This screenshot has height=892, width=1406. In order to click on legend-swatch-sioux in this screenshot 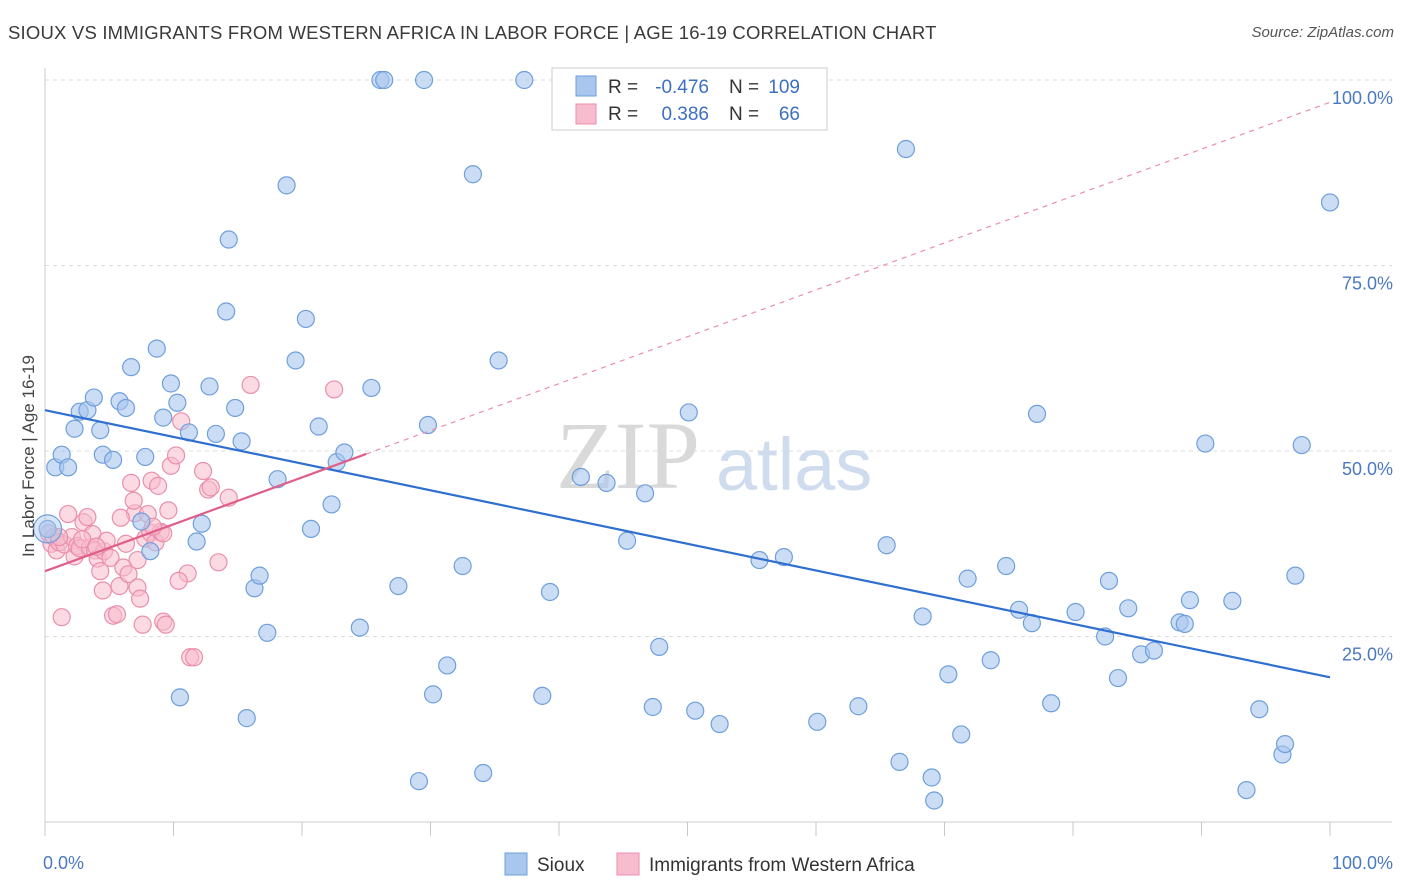, I will do `click(586, 86)`.